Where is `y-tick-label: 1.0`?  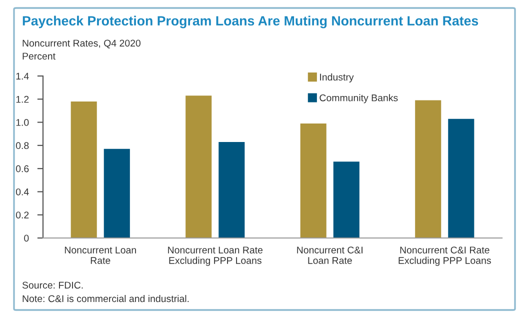
y-tick-label: 1.0 is located at coordinates (22, 122).